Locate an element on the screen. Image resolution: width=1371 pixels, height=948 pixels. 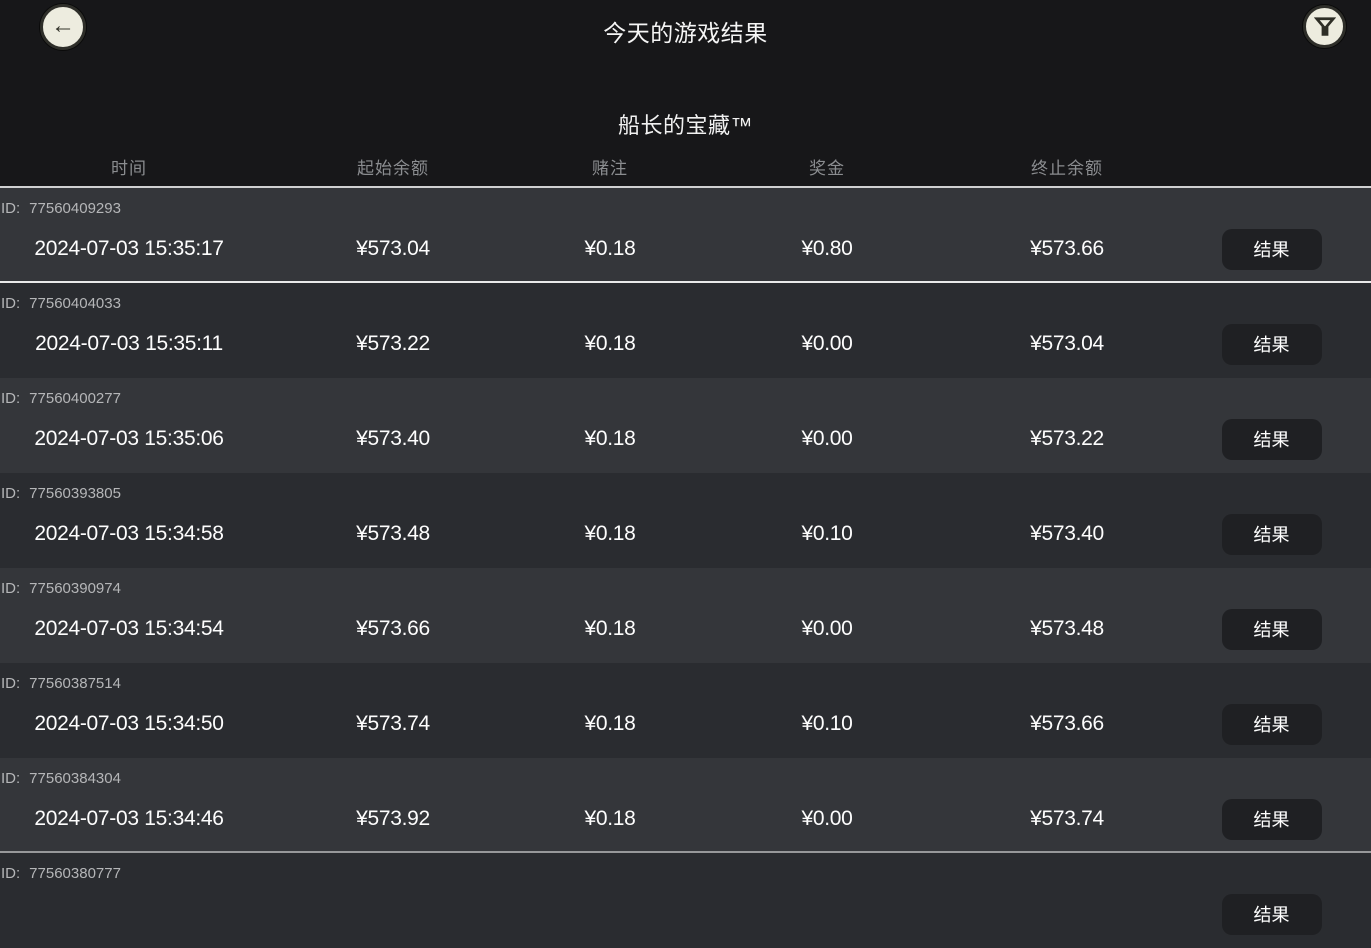
round-id-value: 77560384304 is located at coordinates (75, 778).